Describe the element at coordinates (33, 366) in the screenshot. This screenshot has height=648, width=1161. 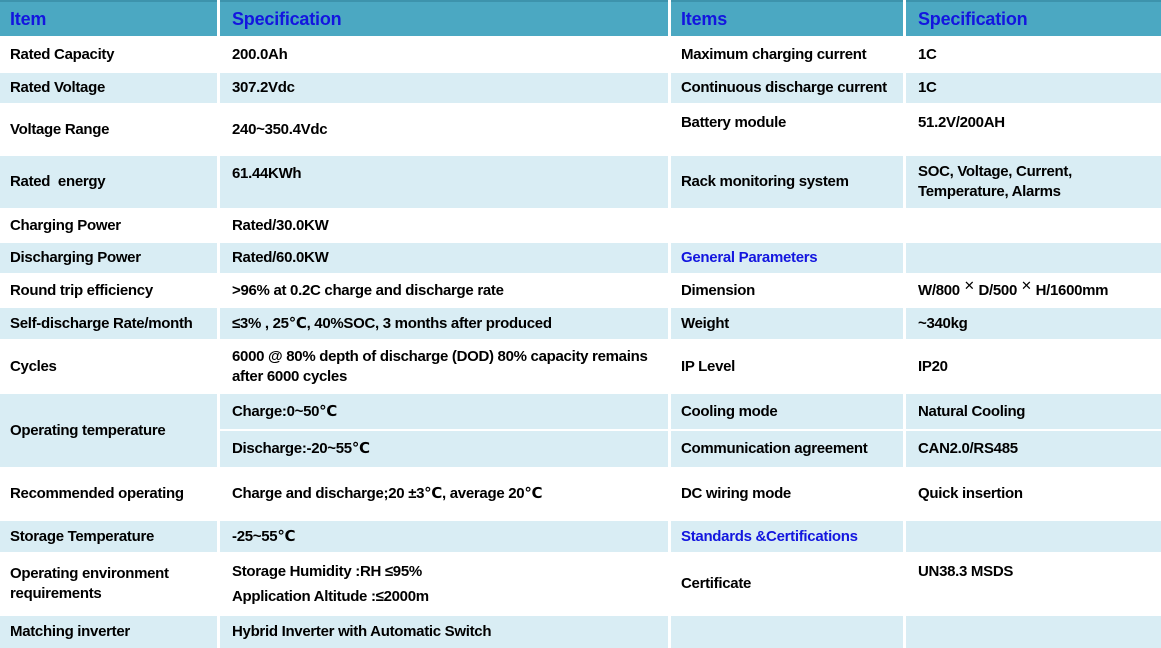
I see `item-cell: Cycles` at that location.